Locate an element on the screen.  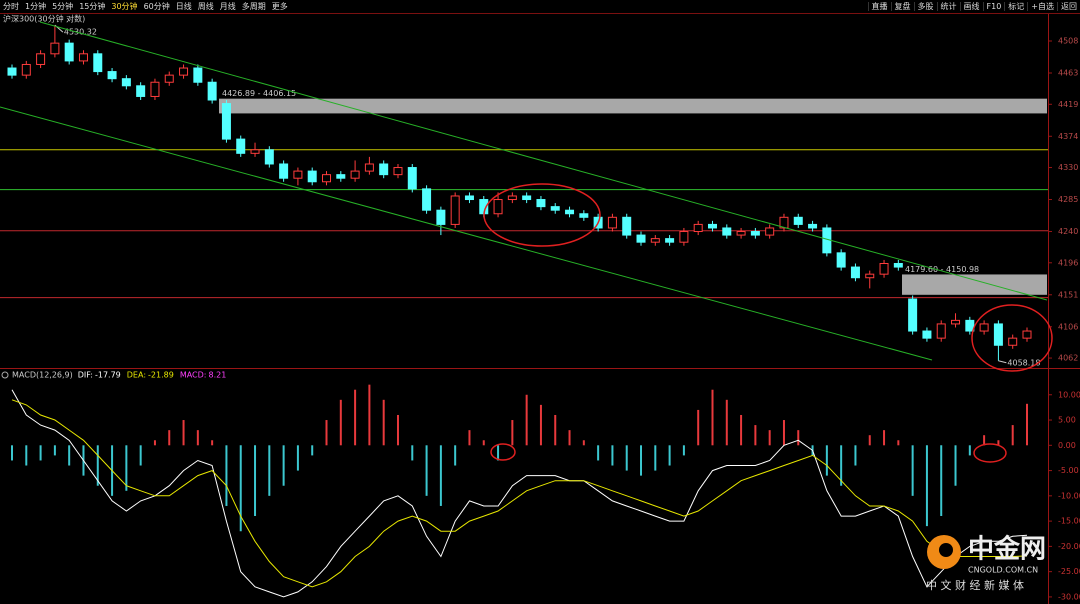
y-tick-label: -25.00 is located at coordinates (1069, 571).